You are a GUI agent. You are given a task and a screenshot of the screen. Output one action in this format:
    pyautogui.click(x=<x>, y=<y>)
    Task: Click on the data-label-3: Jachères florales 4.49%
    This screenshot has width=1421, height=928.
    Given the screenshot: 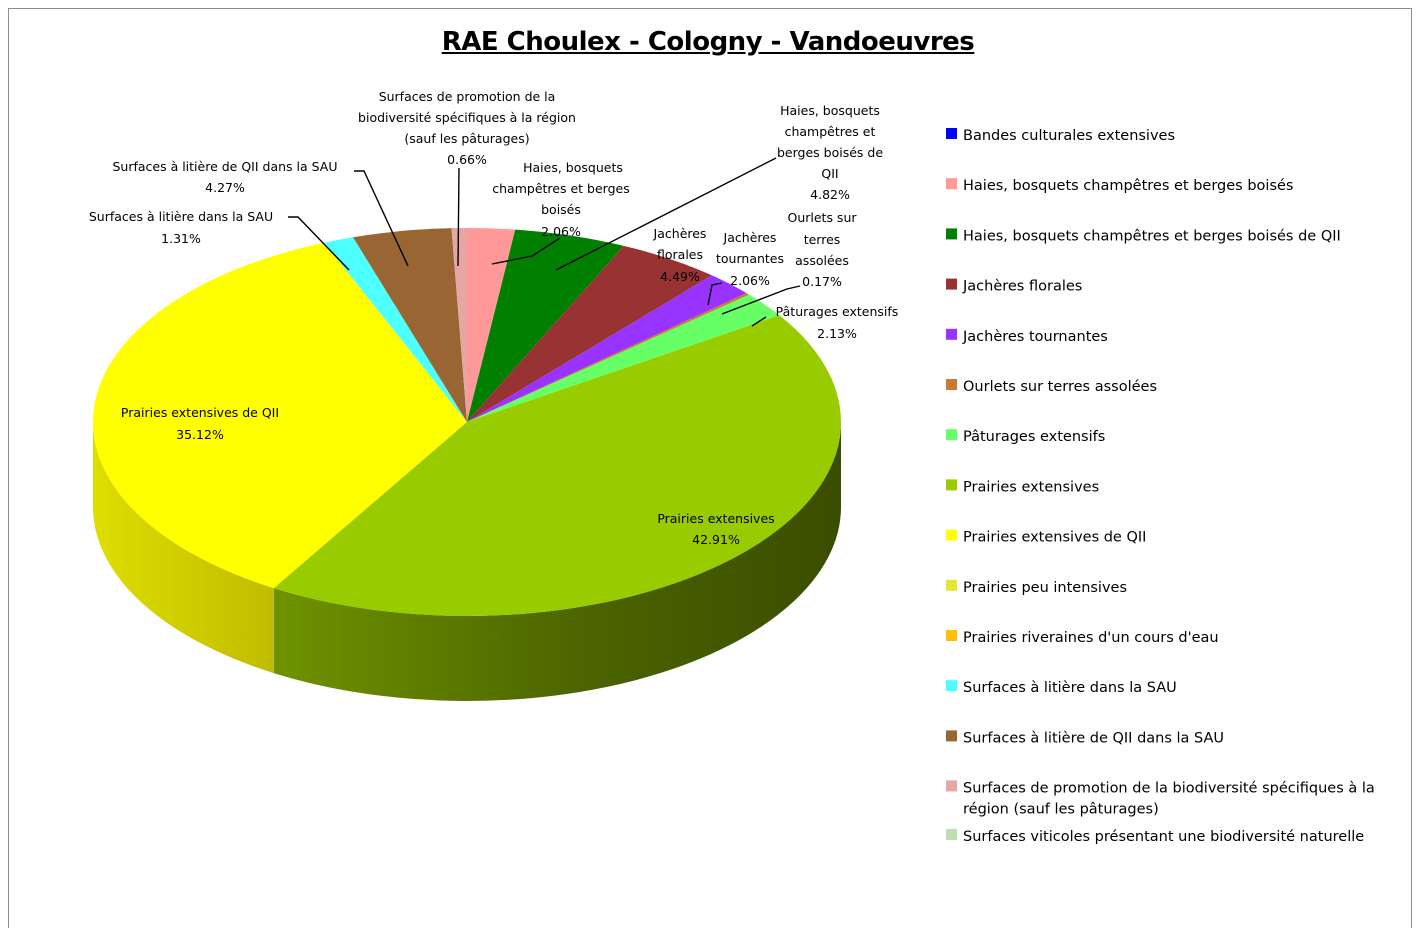 What is the action you would take?
    pyautogui.click(x=680, y=255)
    